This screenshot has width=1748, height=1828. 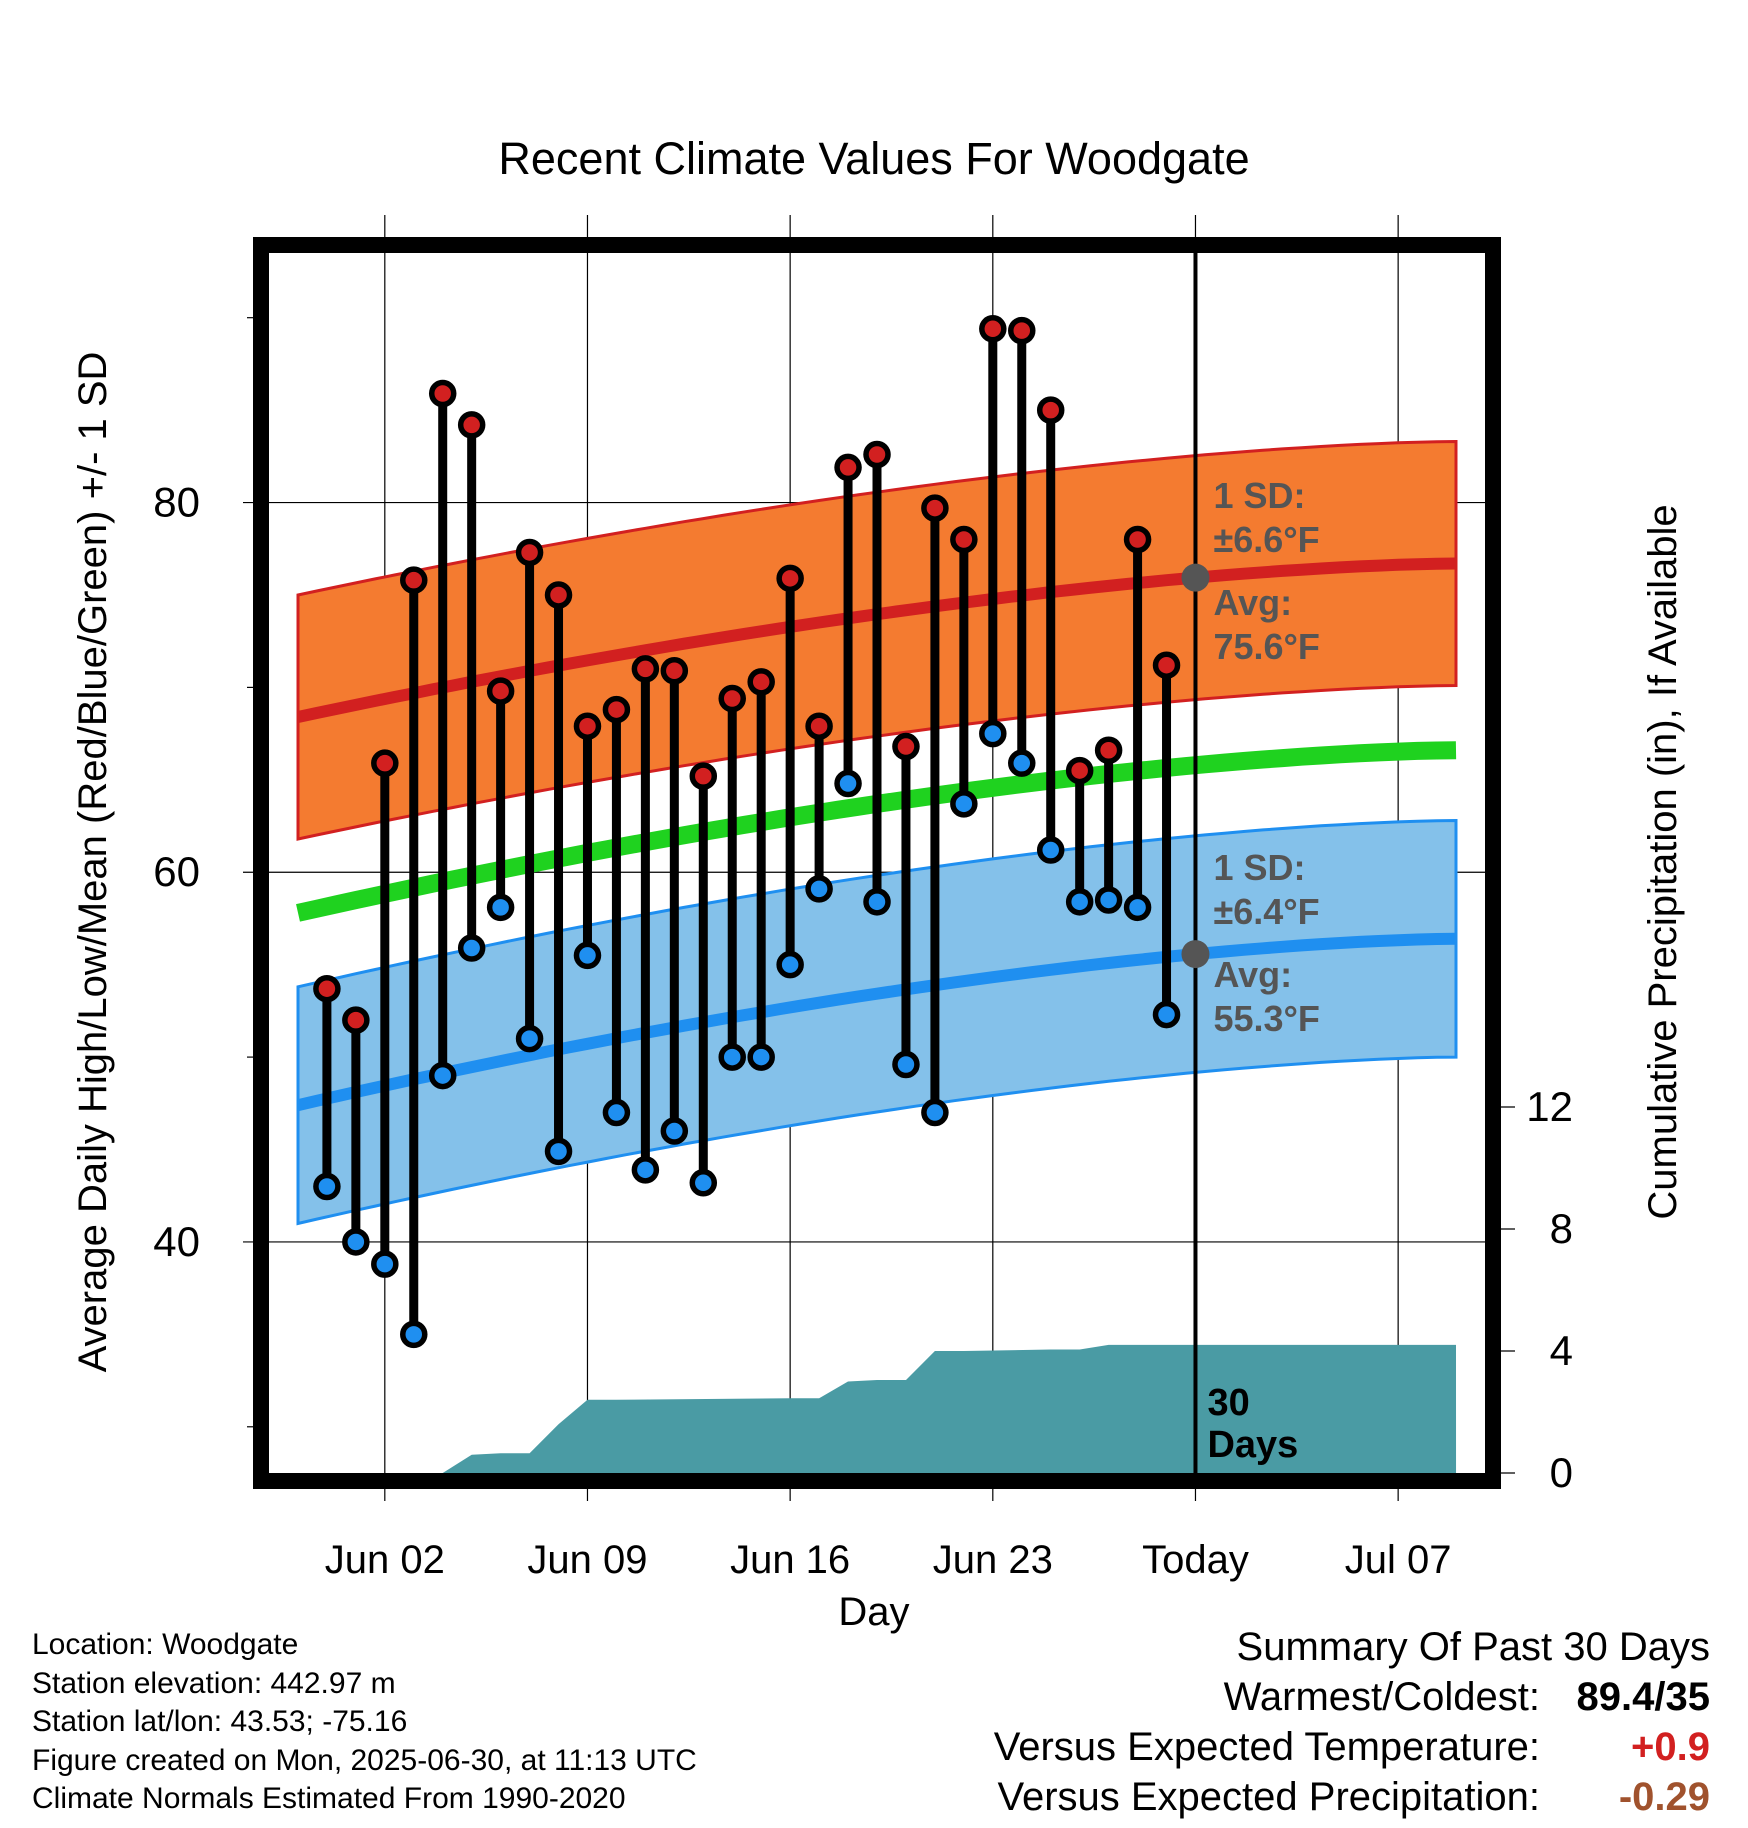 I want to click on avg-low-dot, so click(x=1195, y=954).